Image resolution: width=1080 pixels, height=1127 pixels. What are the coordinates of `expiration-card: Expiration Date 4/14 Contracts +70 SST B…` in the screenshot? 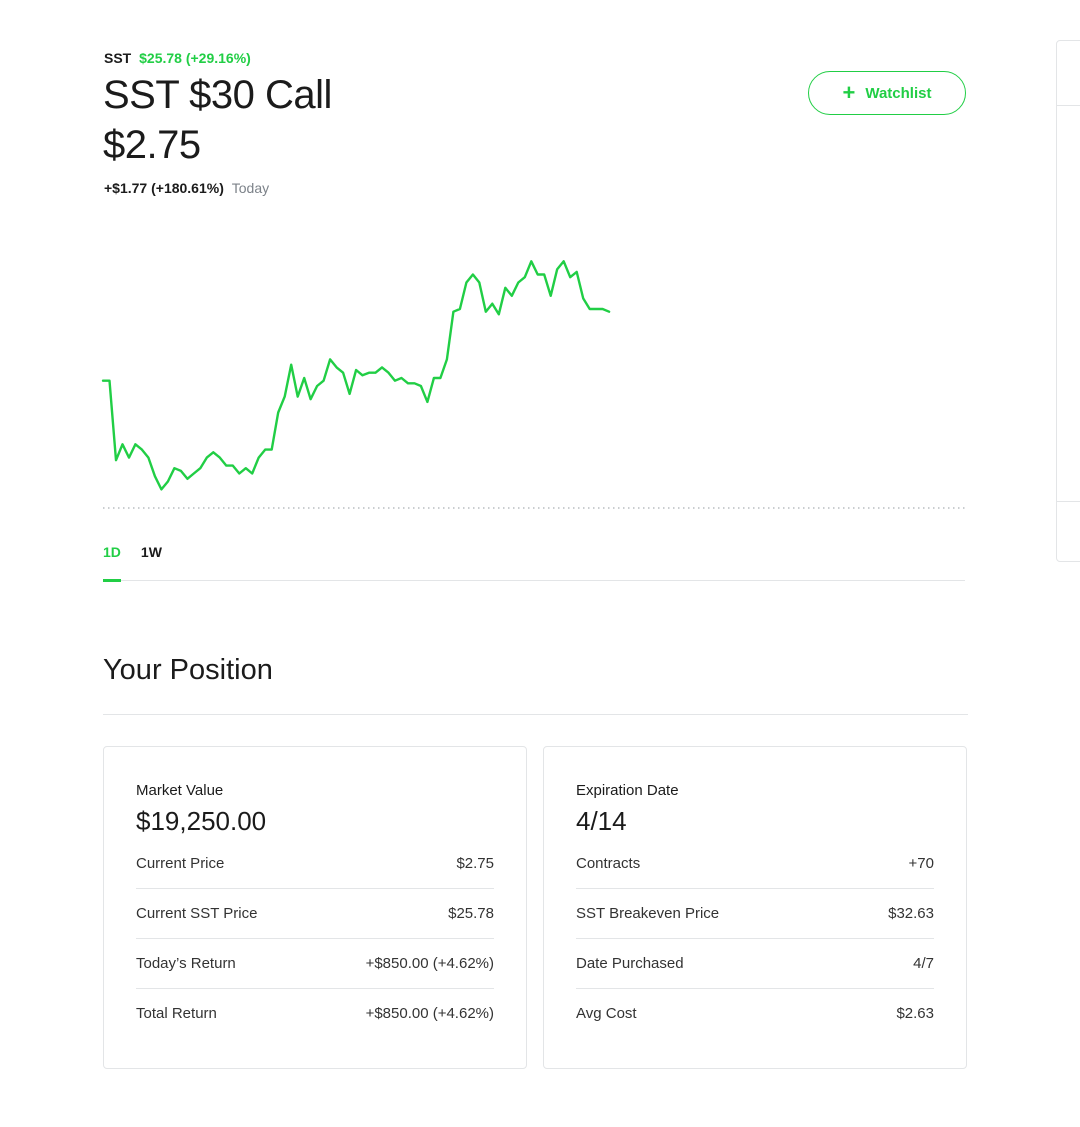 It's located at (755, 907).